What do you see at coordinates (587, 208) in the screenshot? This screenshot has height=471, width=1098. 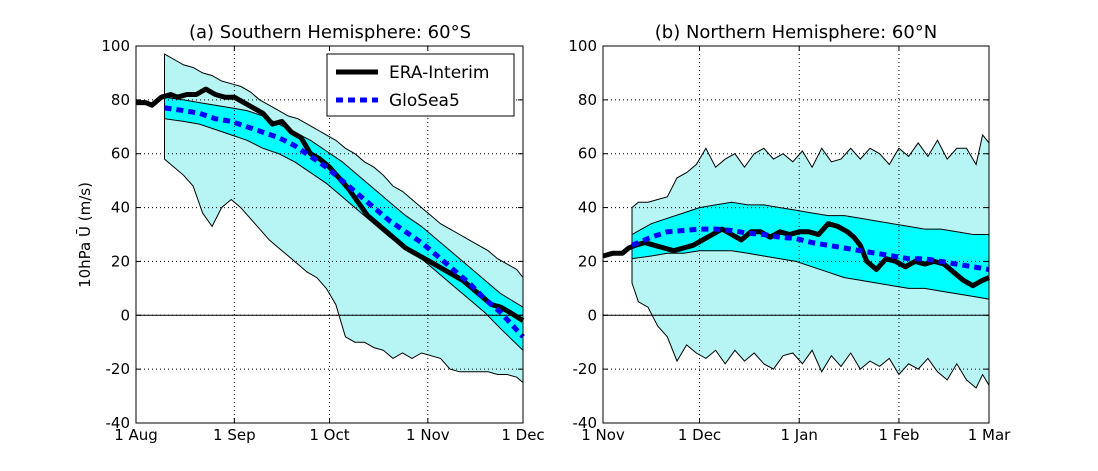 I see `panel-b-ytick-label: 40` at bounding box center [587, 208].